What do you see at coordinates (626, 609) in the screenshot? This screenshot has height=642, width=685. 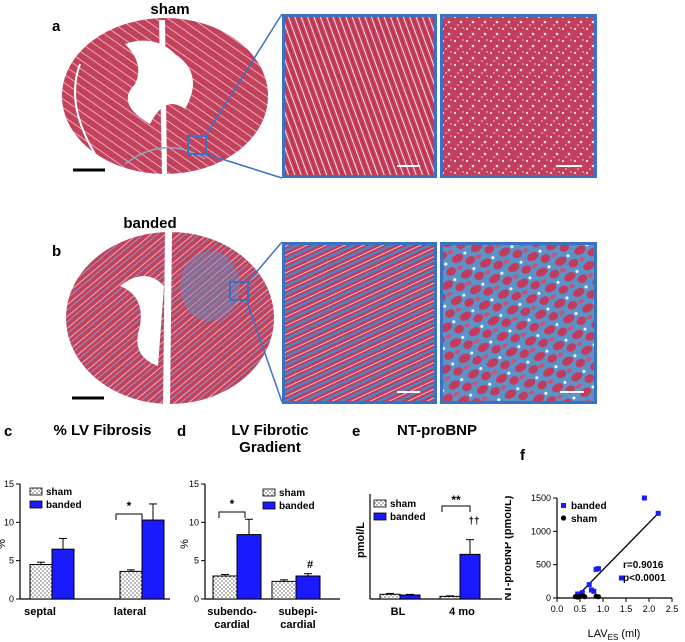 I see `x-tick-label: 1.5` at bounding box center [626, 609].